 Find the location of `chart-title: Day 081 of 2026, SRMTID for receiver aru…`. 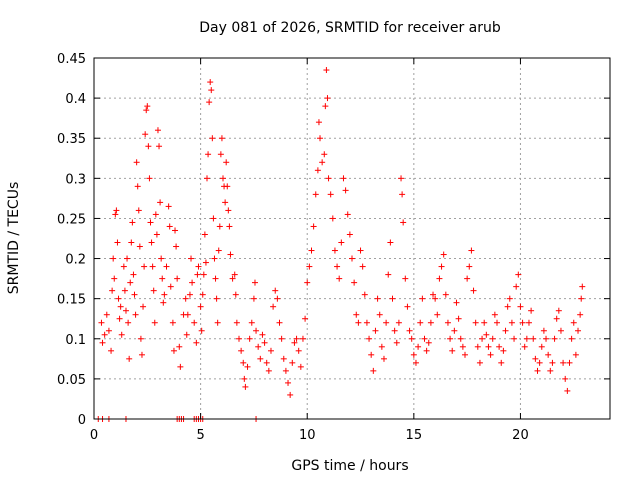

chart-title: Day 081 of 2026, SRMTID for receiver aru… is located at coordinates (350, 28).